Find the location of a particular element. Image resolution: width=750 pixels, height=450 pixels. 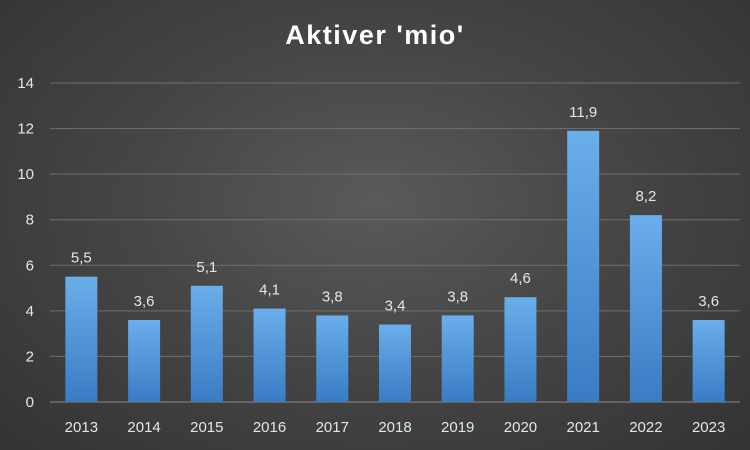

x-tick-label: 2016 is located at coordinates (269, 427).